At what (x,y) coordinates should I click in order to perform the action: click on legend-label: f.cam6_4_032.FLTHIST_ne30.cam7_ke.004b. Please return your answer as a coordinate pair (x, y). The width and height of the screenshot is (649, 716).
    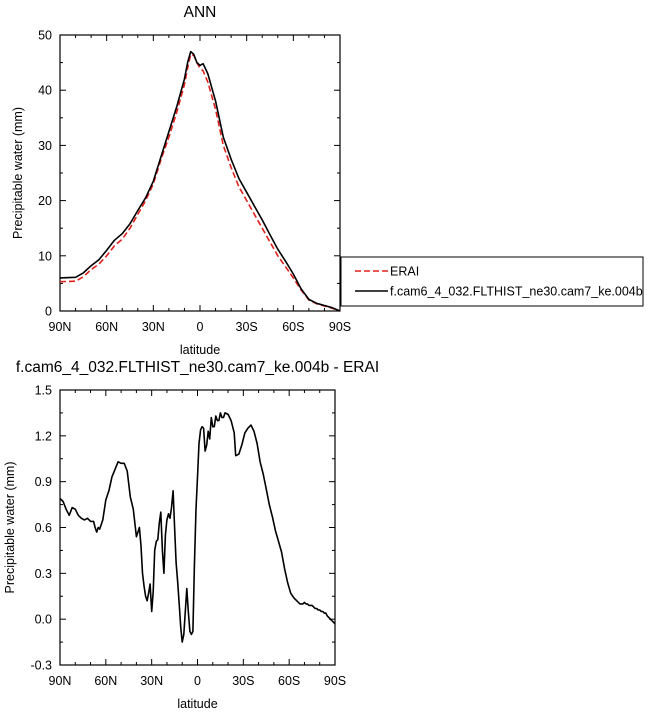
    Looking at the image, I should click on (516, 292).